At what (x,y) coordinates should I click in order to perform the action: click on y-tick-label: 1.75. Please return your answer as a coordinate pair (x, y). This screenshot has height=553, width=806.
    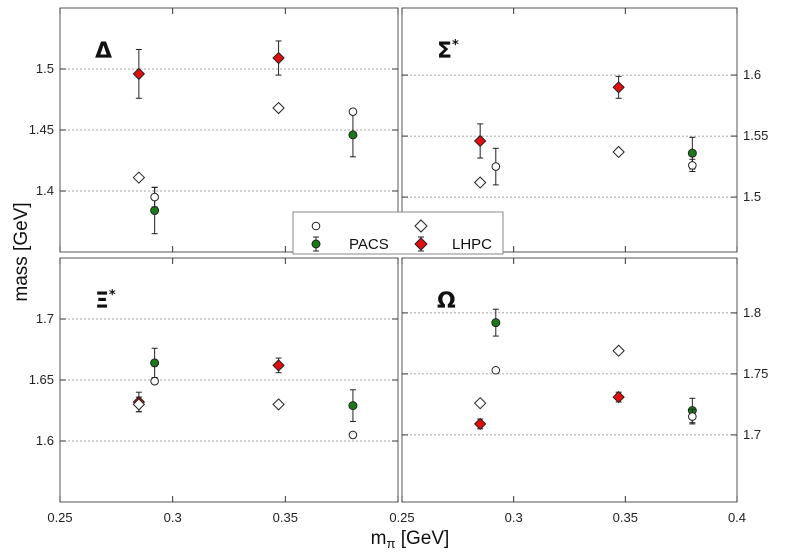
    Looking at the image, I should click on (755, 373).